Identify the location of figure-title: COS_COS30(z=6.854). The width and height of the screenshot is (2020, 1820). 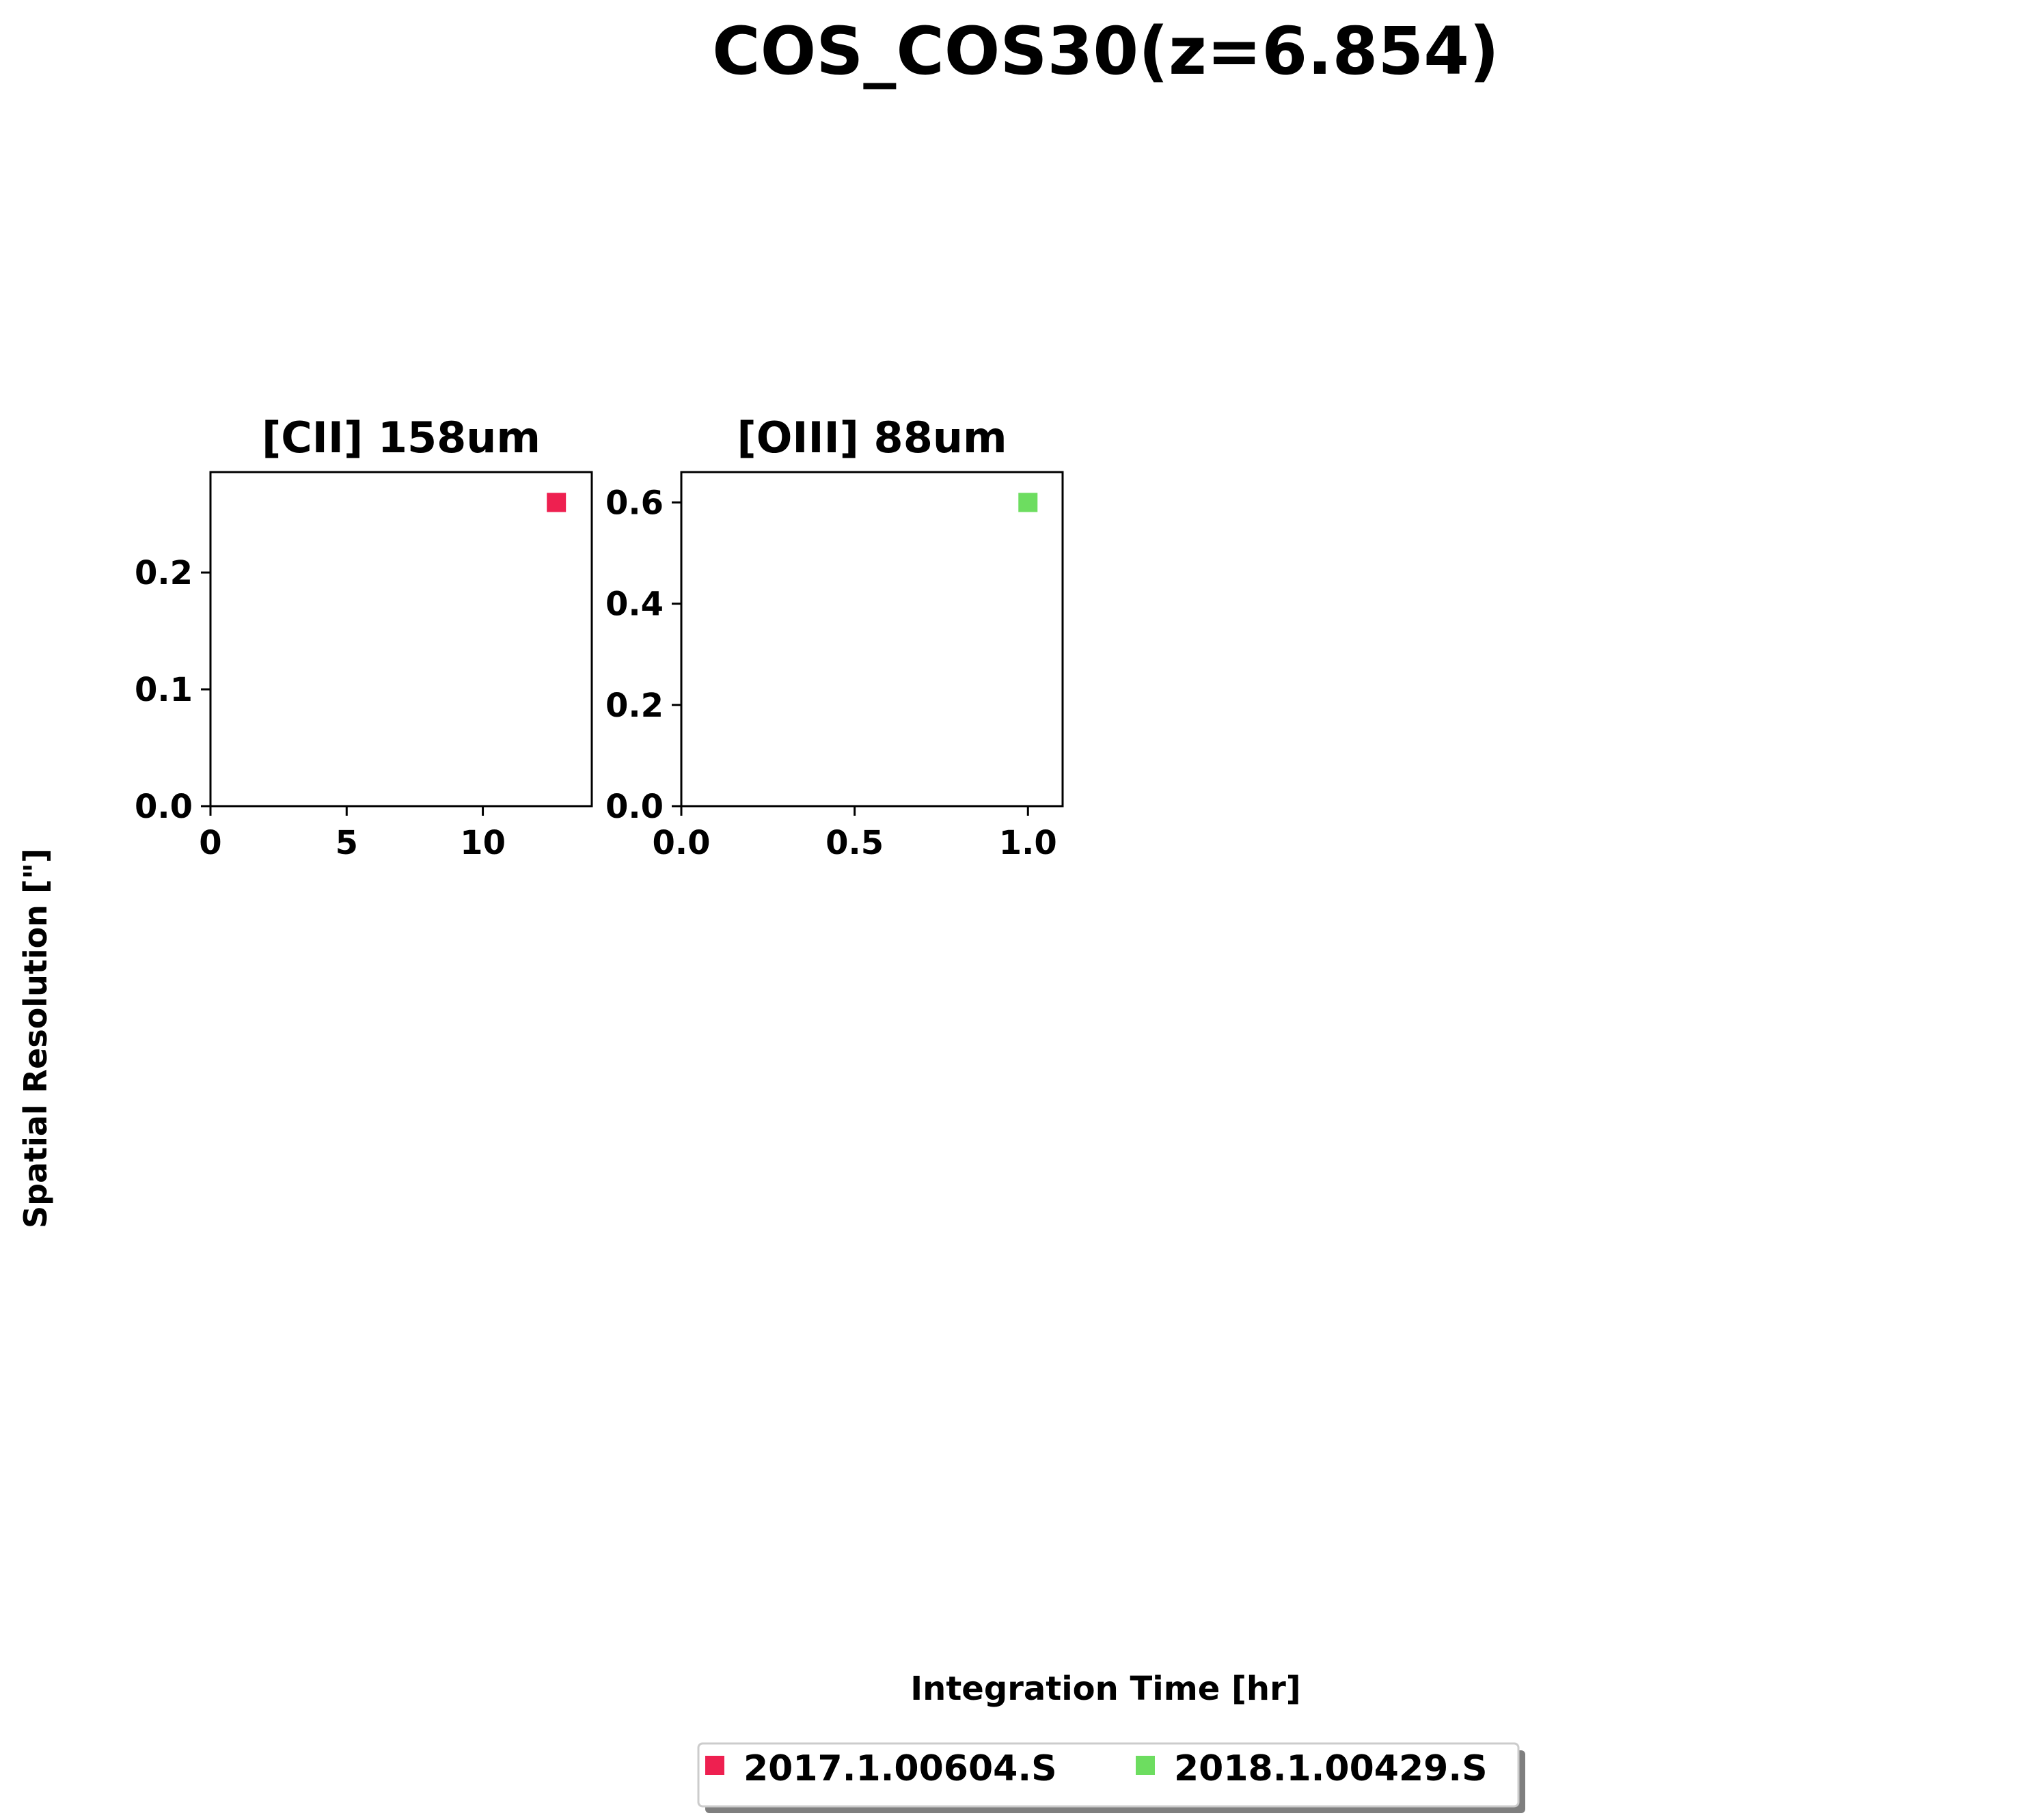
(1105, 51).